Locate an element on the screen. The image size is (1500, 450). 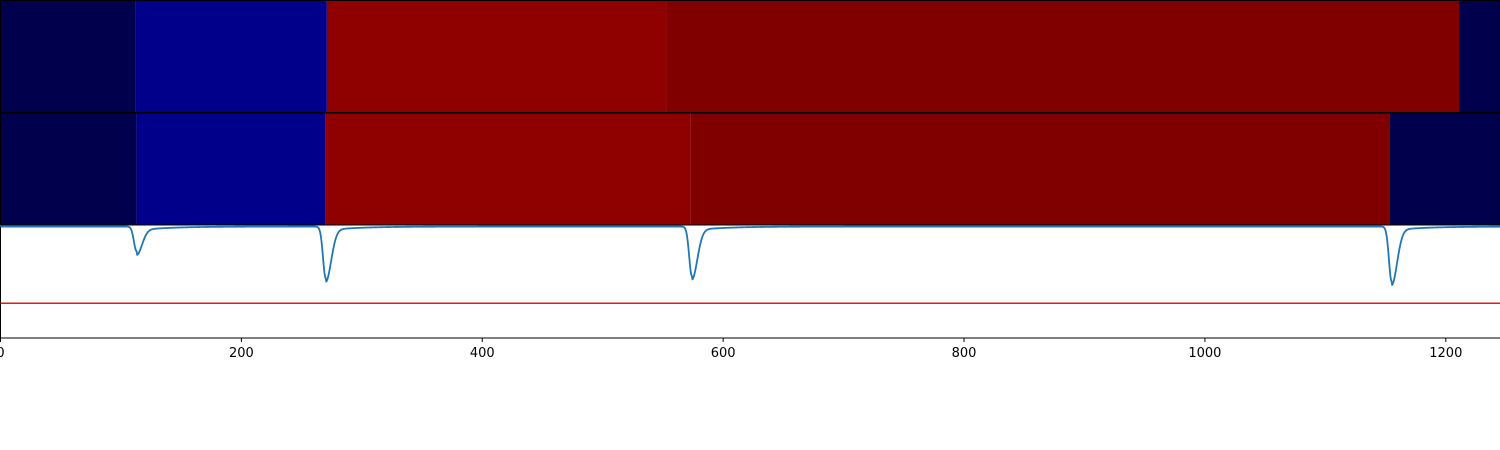
x-tick-label-1200: 1200 is located at coordinates (1445, 353).